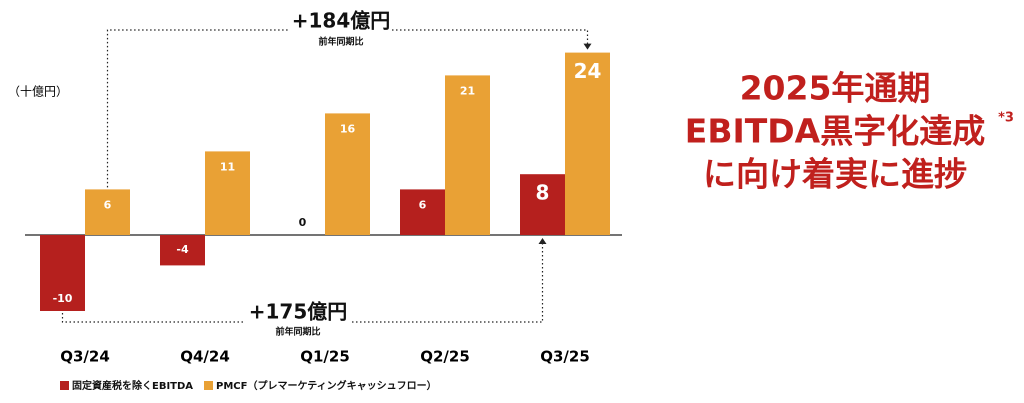 This screenshot has width=1024, height=403. Describe the element at coordinates (303, 222) in the screenshot. I see `value-label: 0` at that location.